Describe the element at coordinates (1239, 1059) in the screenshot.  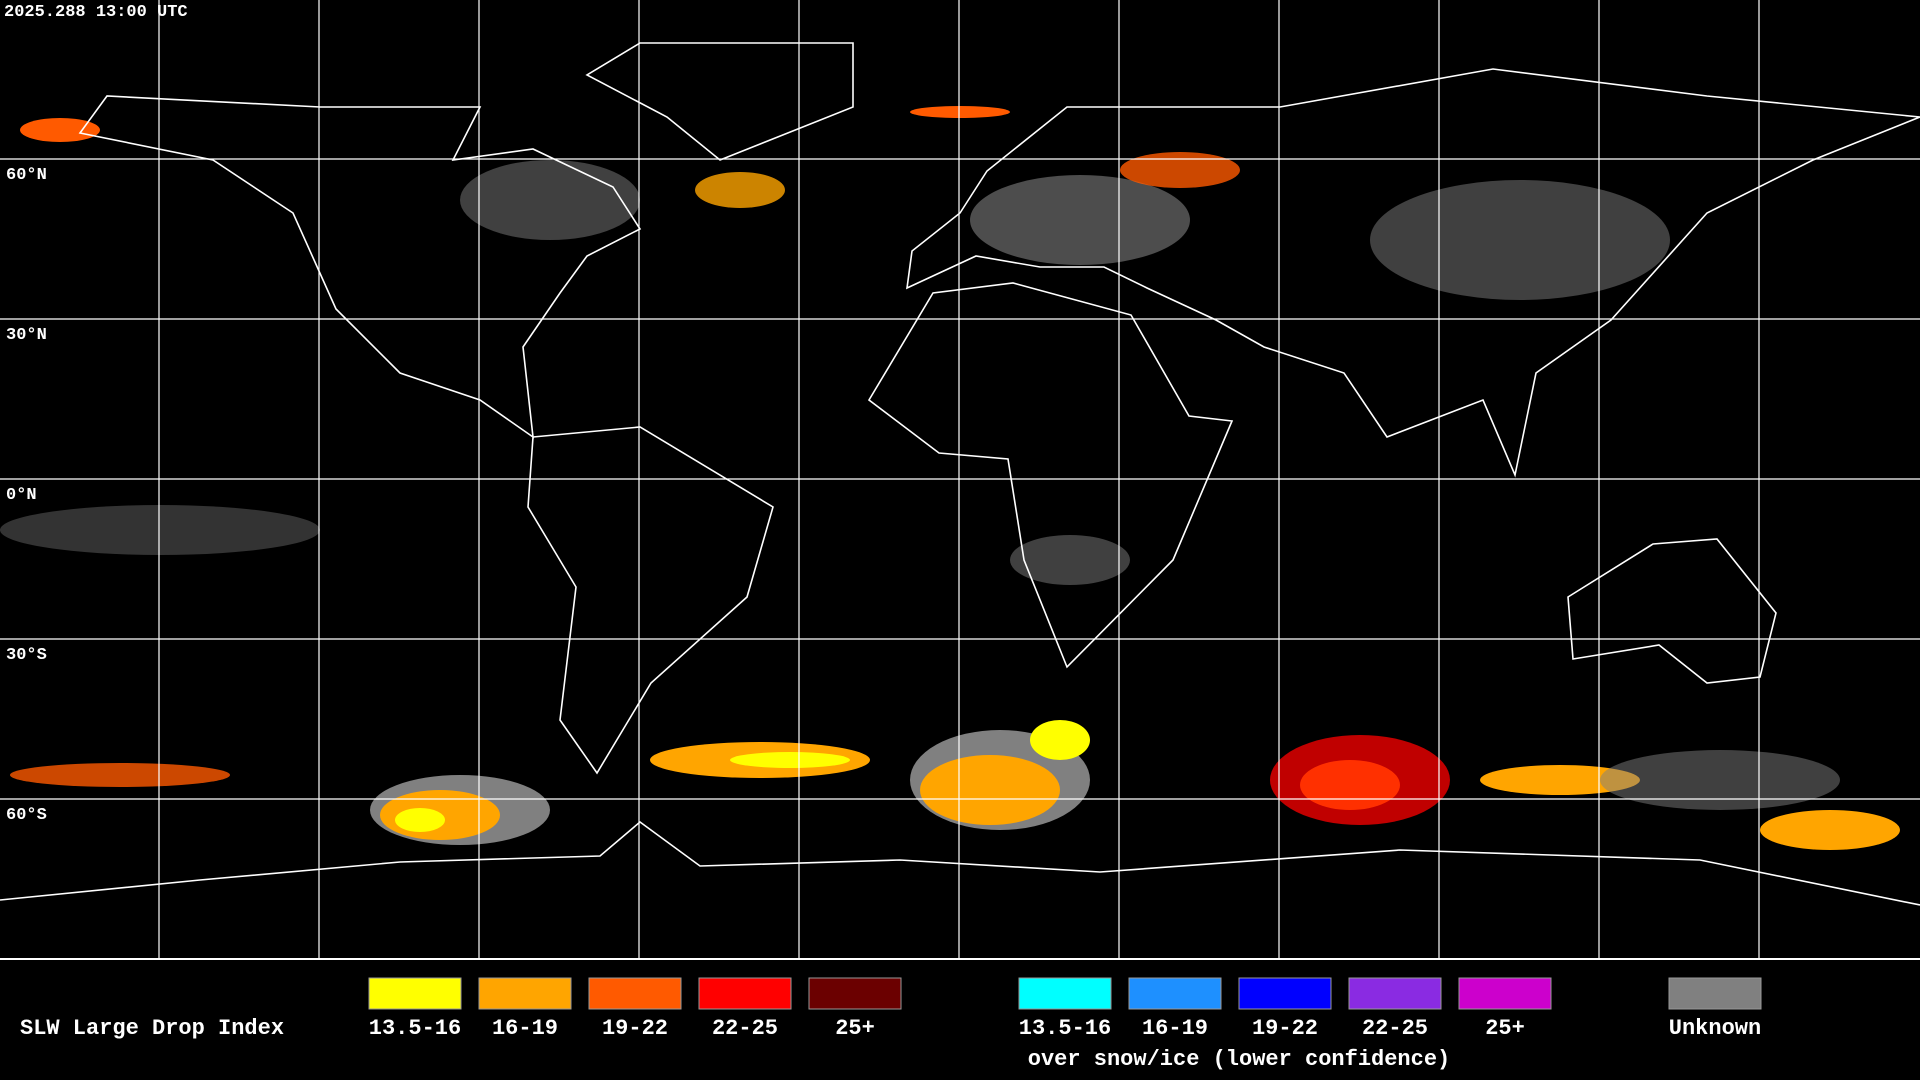
I see `snow-note: over snow/ice (lower confidence)` at that location.